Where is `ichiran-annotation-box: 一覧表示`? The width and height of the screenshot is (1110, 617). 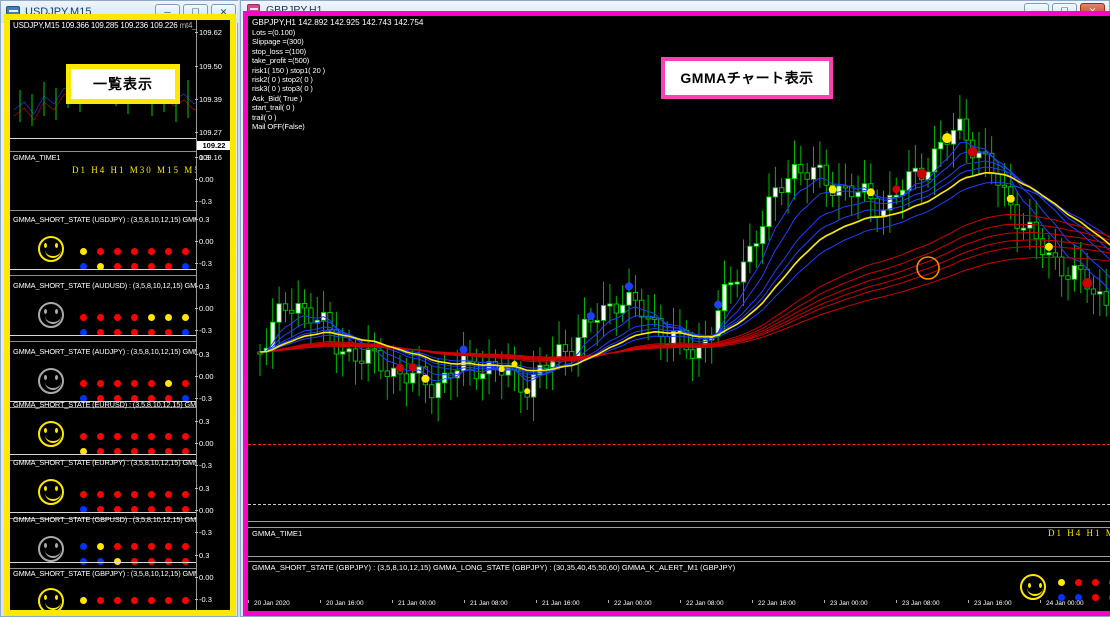
ichiran-annotation-box: 一覧表示 is located at coordinates (123, 84).